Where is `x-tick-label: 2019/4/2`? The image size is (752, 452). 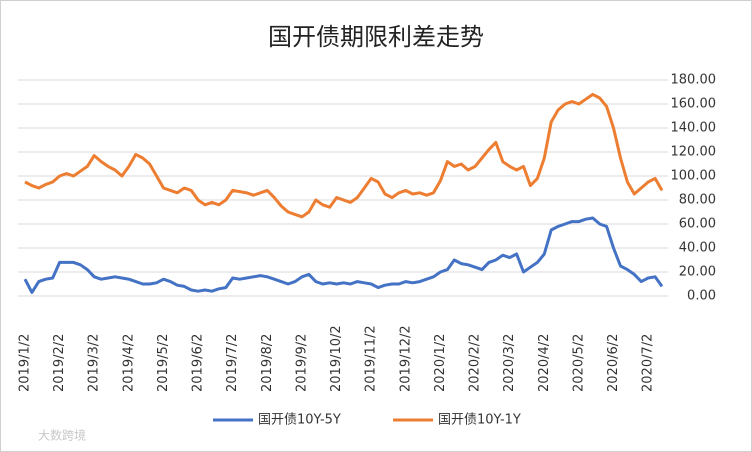 x-tick-label: 2019/4/2 is located at coordinates (128, 363).